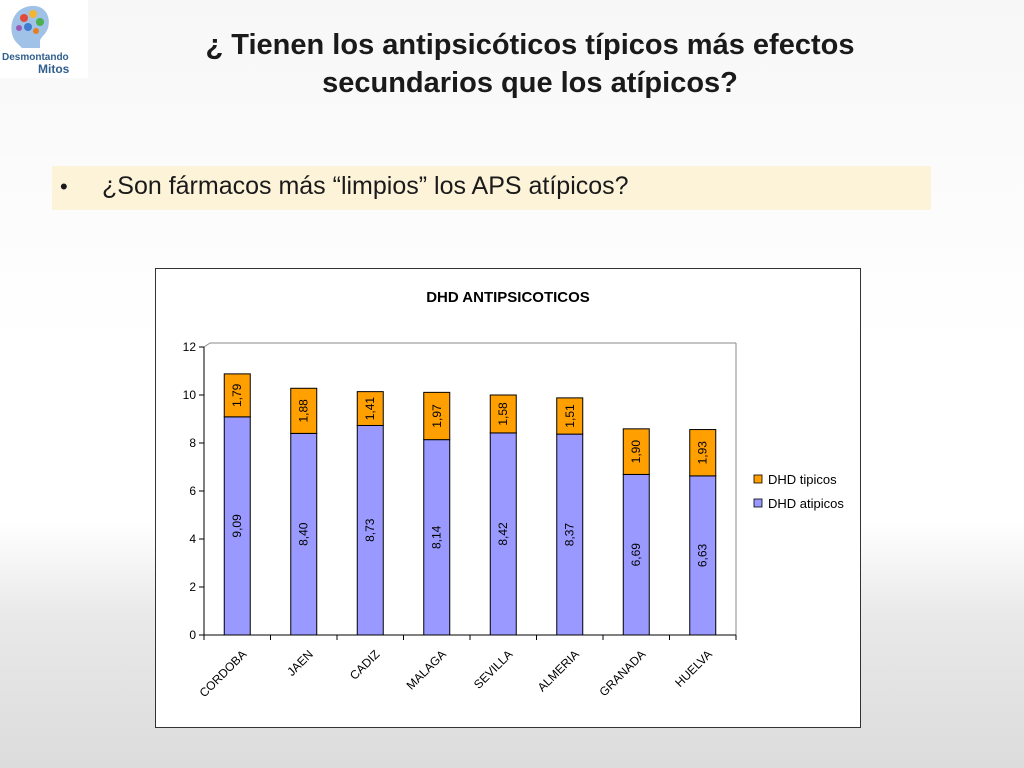 Image resolution: width=1024 pixels, height=768 pixels. What do you see at coordinates (30, 27) in the screenshot?
I see `brain-head-icon` at bounding box center [30, 27].